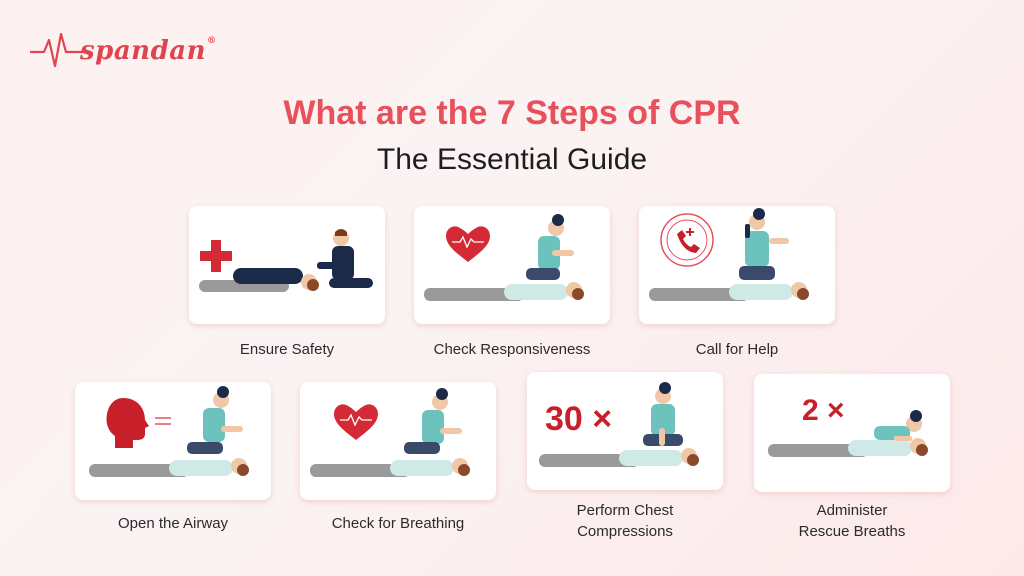 The height and width of the screenshot is (576, 1024). What do you see at coordinates (148, 51) in the screenshot?
I see `brand-wordmark: spandan®` at bounding box center [148, 51].